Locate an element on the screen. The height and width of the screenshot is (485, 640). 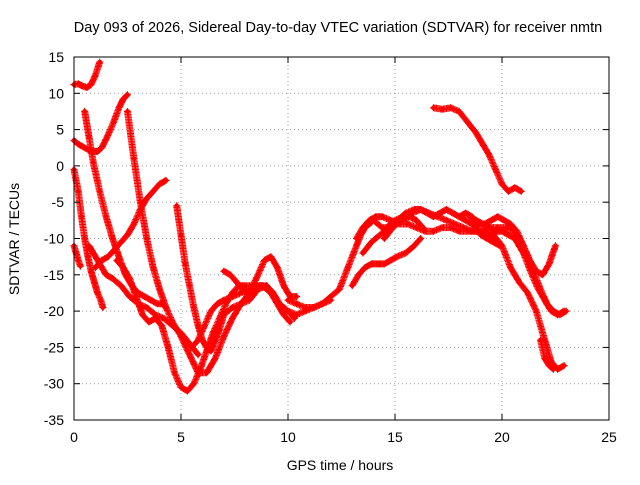
y-tick-label: 0 is located at coordinates (60, 166).